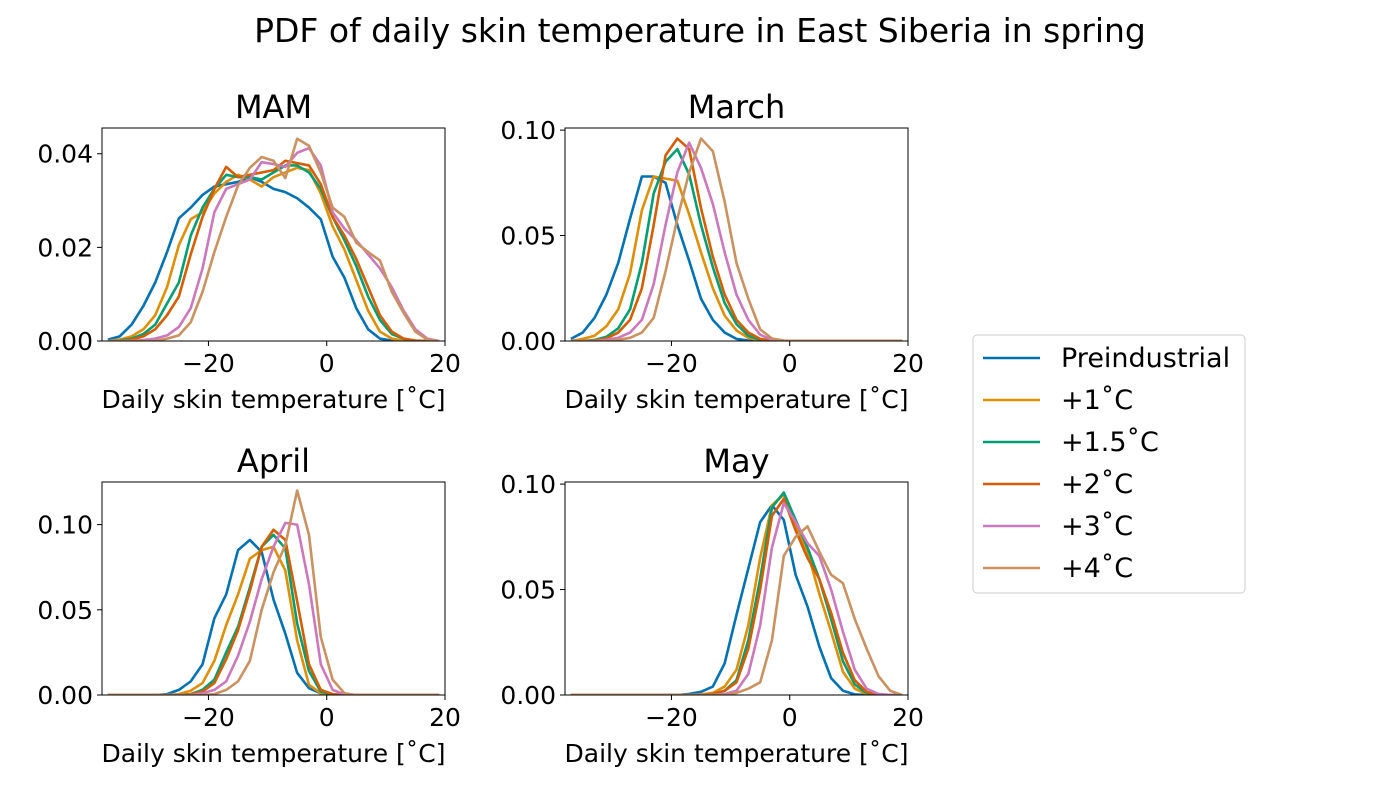 Image resolution: width=1400 pixels, height=800 pixels. What do you see at coordinates (790, 363) in the screenshot?
I see `march-xtick-label: 0` at bounding box center [790, 363].